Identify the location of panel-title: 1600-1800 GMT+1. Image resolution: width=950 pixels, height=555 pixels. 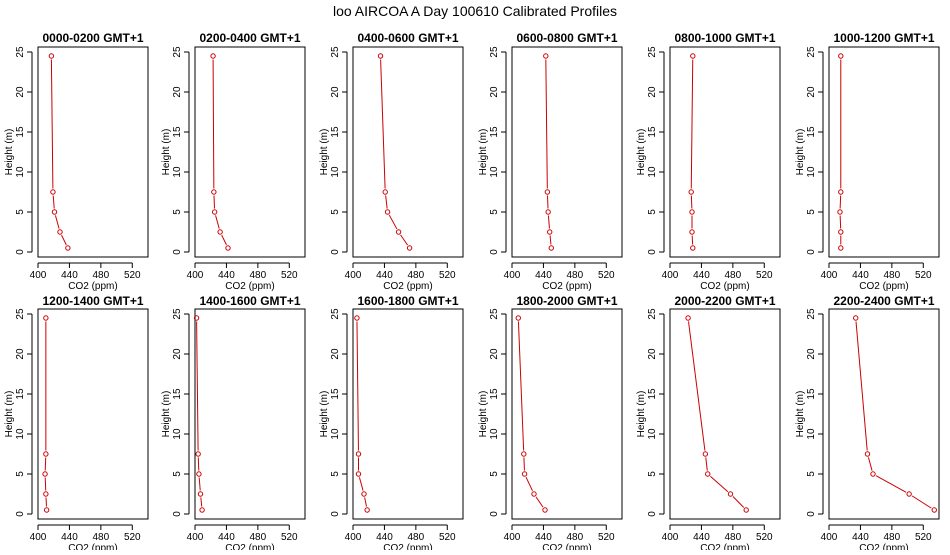
(407, 301).